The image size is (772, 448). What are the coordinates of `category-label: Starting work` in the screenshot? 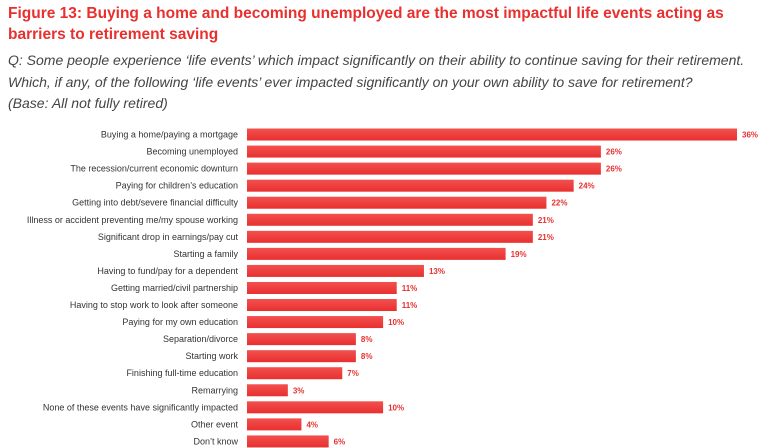 It's located at (211, 356).